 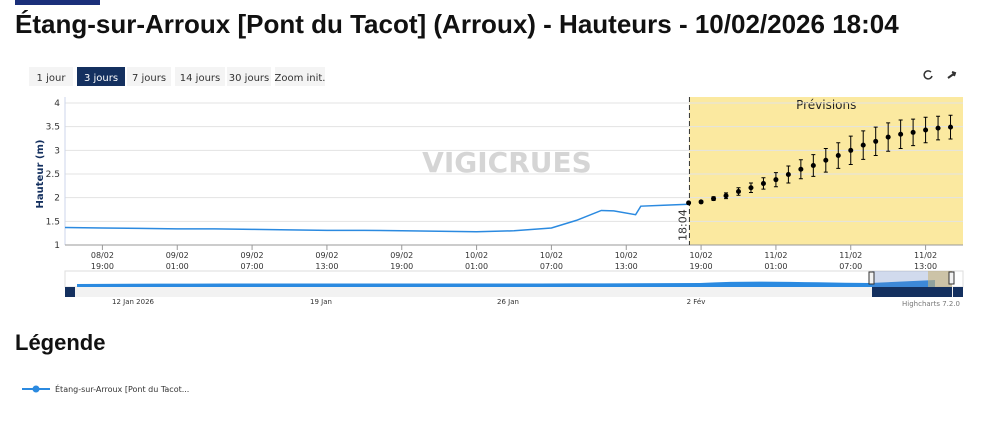 I want to click on share-icon, so click(x=952, y=75).